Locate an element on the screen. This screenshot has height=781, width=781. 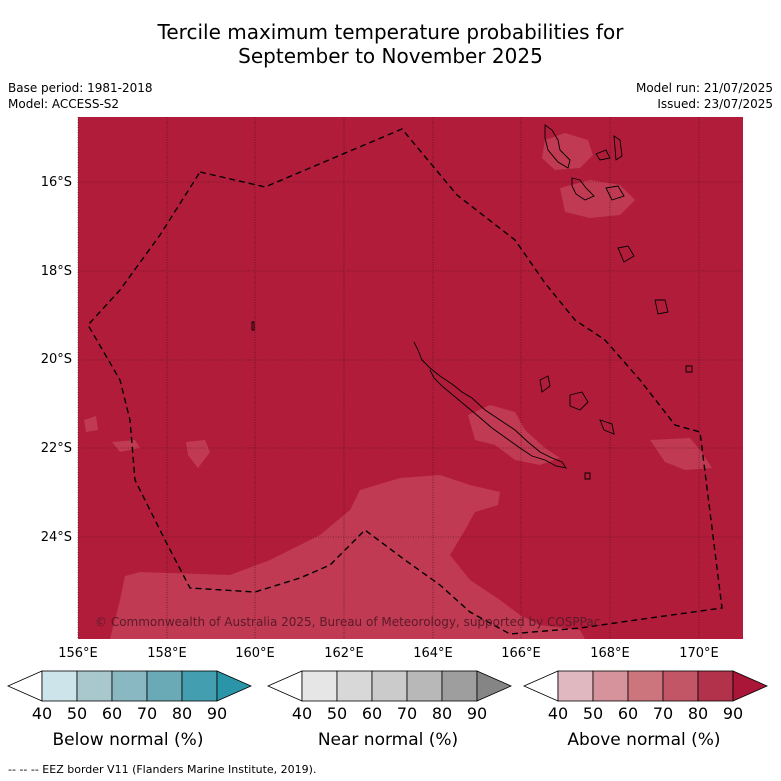
lat-label-18s: 18°S is located at coordinates (56, 271).